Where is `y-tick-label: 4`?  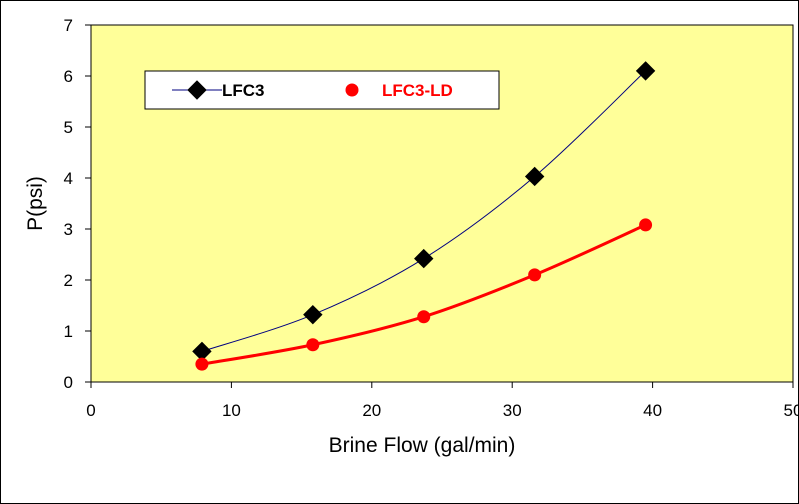 y-tick-label: 4 is located at coordinates (68, 178).